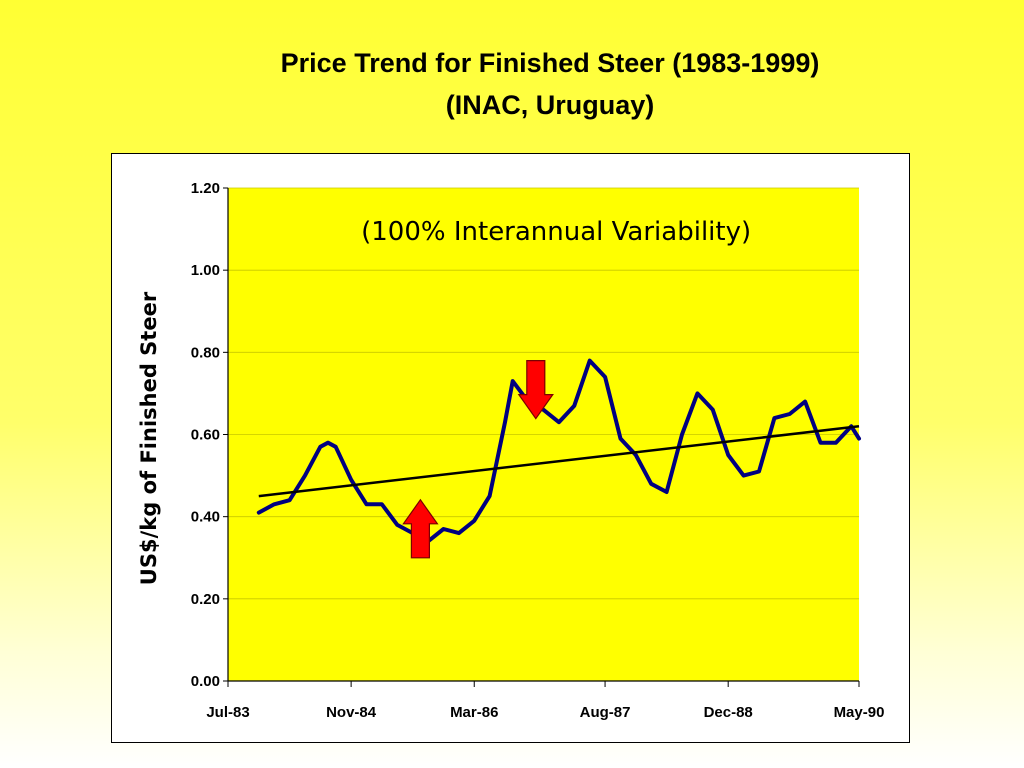 The width and height of the screenshot is (1024, 768). I want to click on y-axis-ticks: 0.00 0.20 0.40 0.60 0.80 1.00 1.20, so click(209, 435).